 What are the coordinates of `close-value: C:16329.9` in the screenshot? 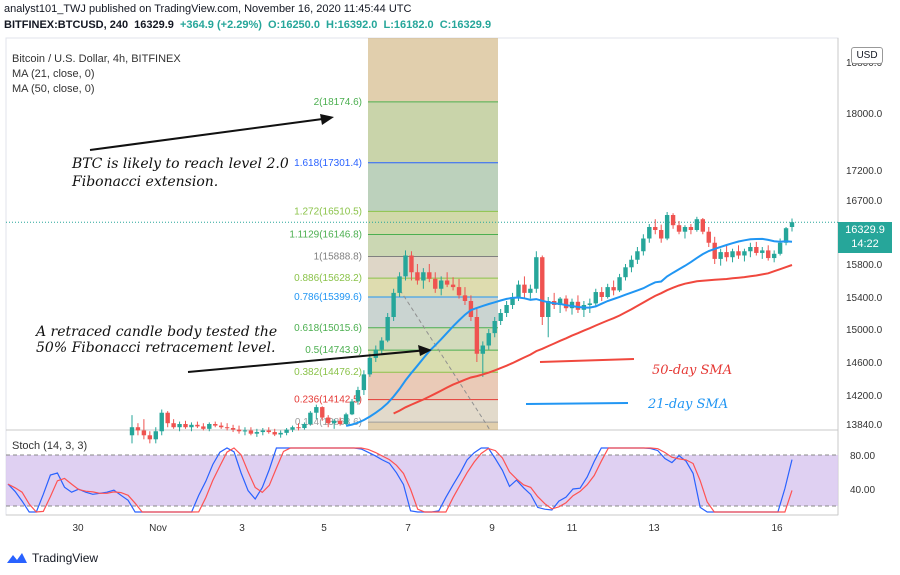 It's located at (465, 25).